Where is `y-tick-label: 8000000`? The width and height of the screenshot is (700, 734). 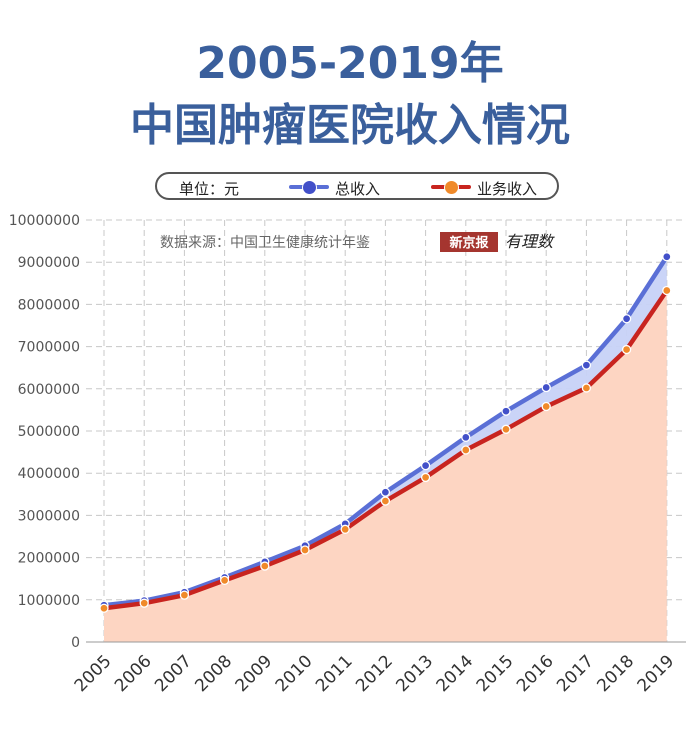
y-tick-label: 8000000 is located at coordinates (49, 305).